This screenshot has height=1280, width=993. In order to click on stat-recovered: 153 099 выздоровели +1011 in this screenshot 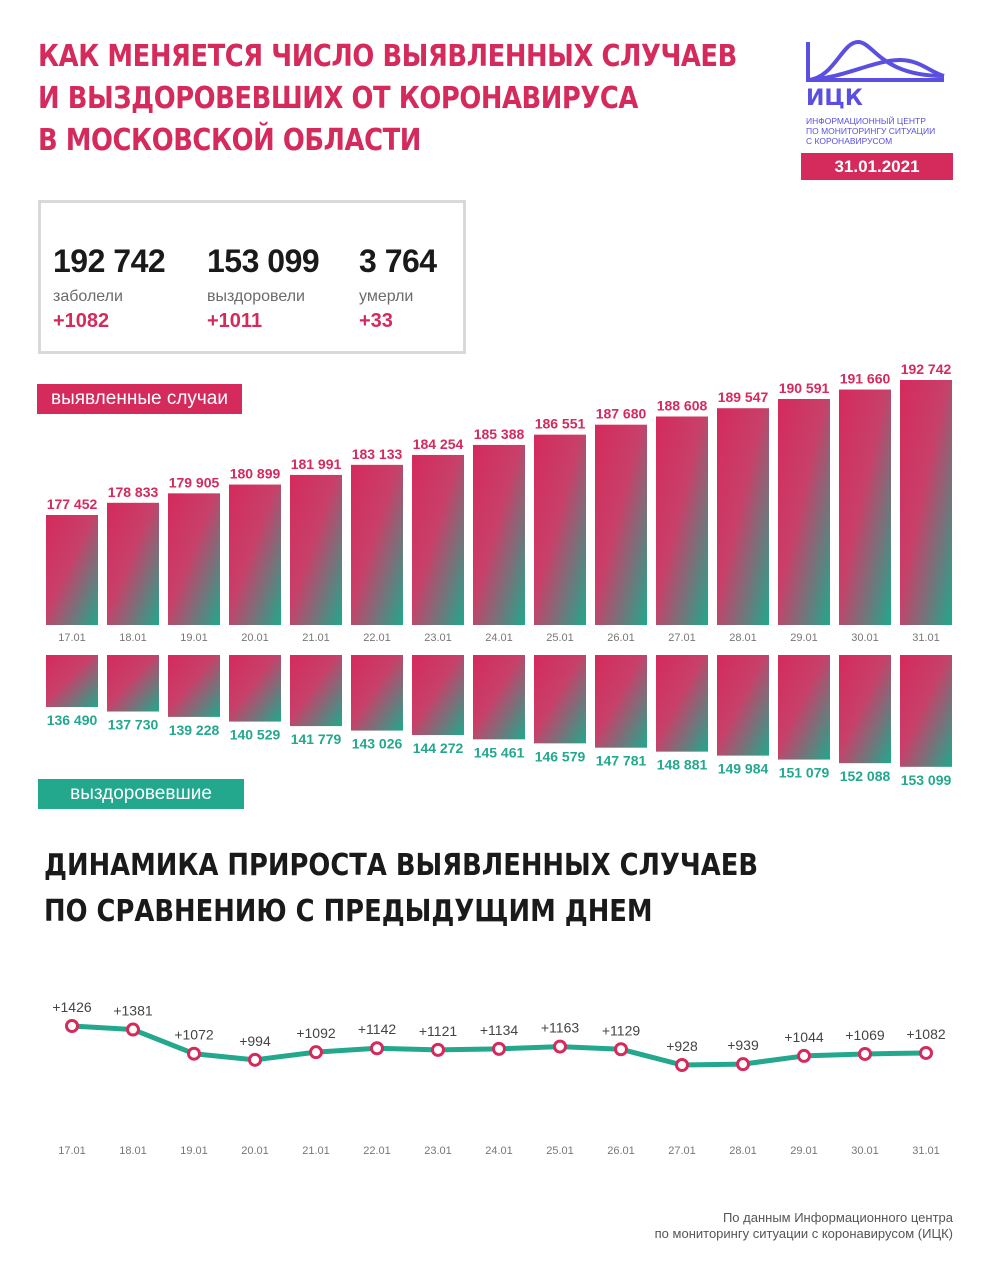, I will do `click(263, 288)`.